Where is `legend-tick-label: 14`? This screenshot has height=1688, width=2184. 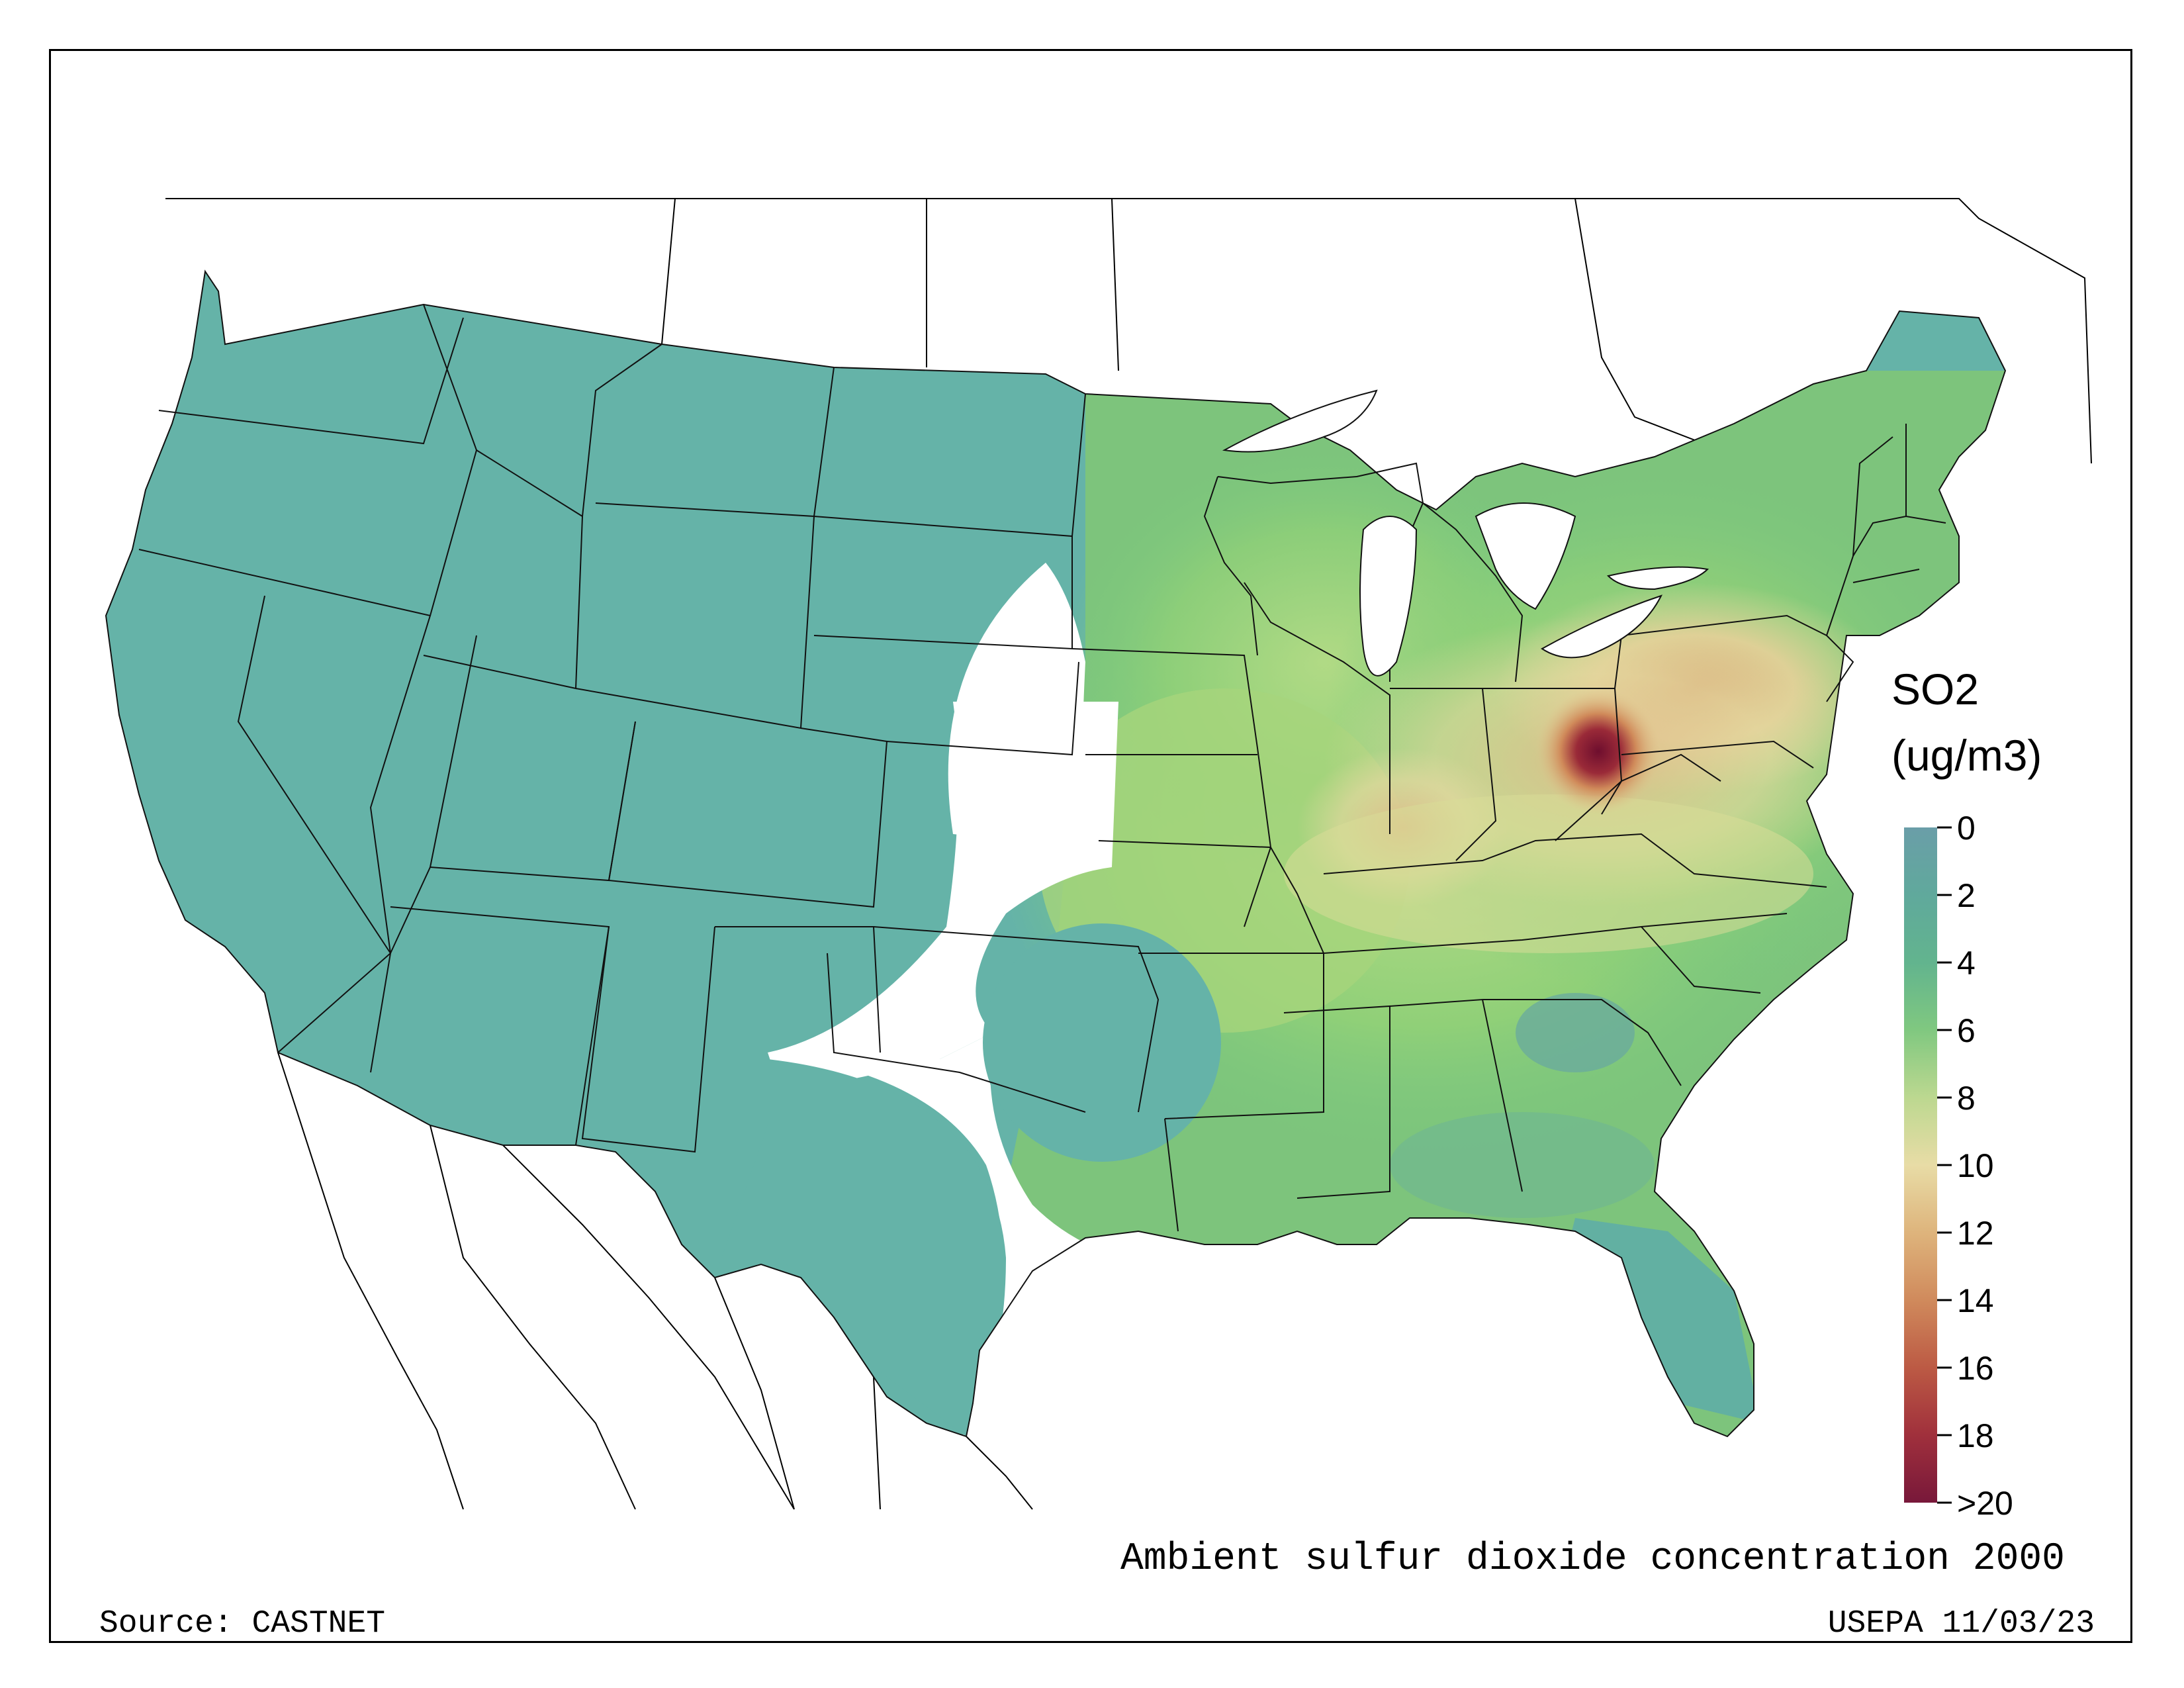 legend-tick-label: 14 is located at coordinates (1976, 1300).